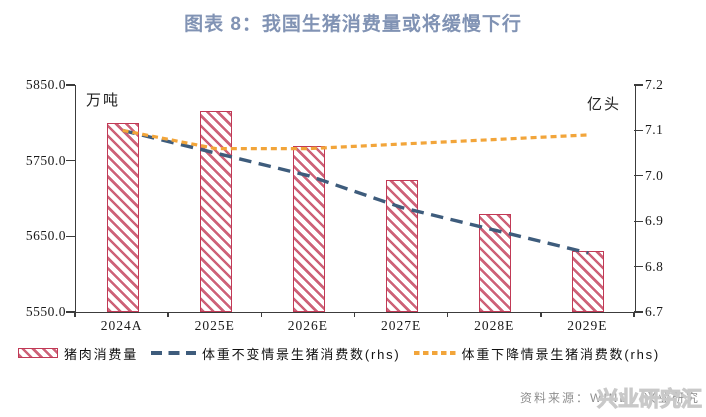  I want to click on y-right-tick-label: 7.1, so click(654, 130).